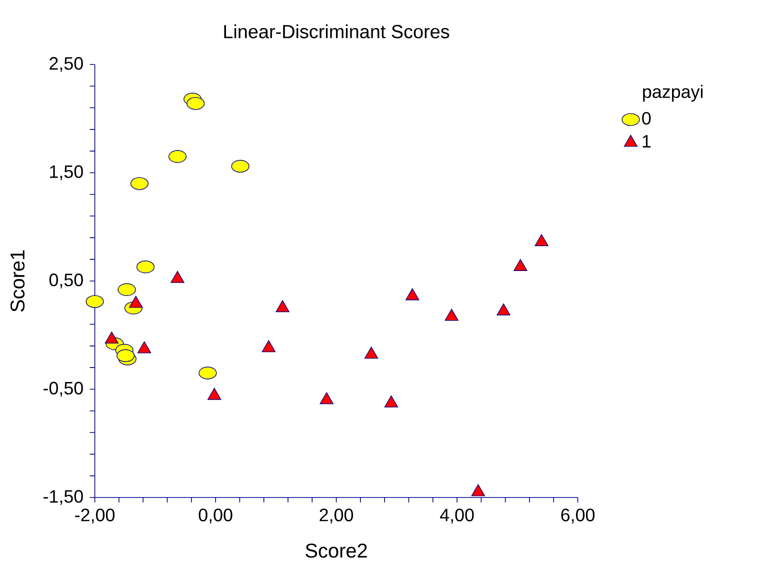 The width and height of the screenshot is (761, 583). What do you see at coordinates (646, 141) in the screenshot?
I see `legend-label: 1` at bounding box center [646, 141].